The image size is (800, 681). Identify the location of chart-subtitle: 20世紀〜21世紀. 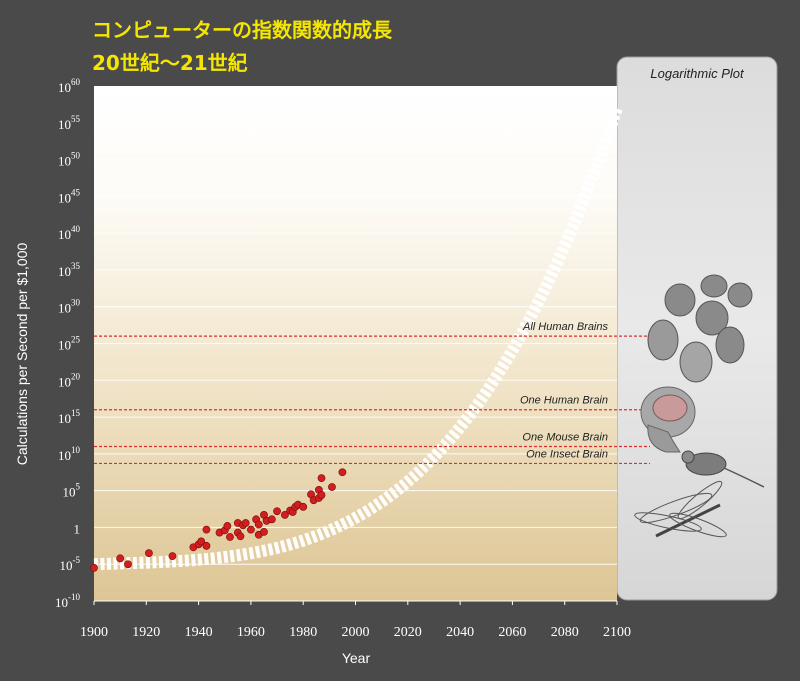
(170, 63).